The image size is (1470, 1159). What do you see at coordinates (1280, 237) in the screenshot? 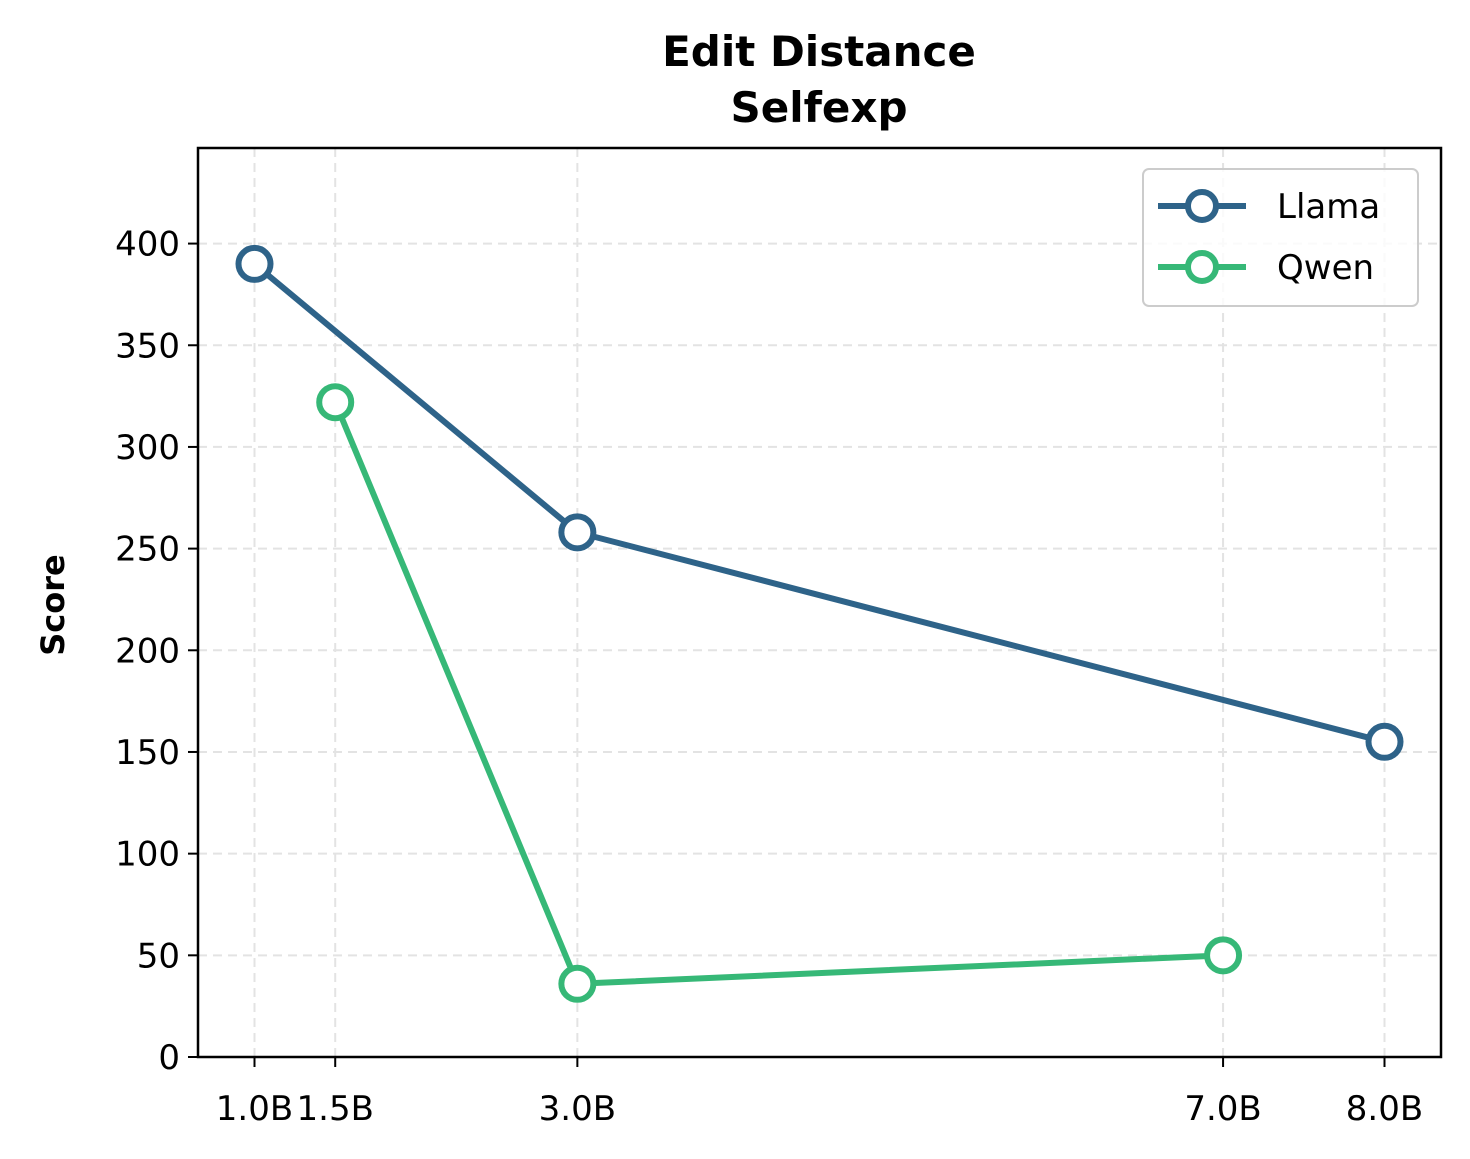
I see `legend: Llama Qwen` at bounding box center [1280, 237].